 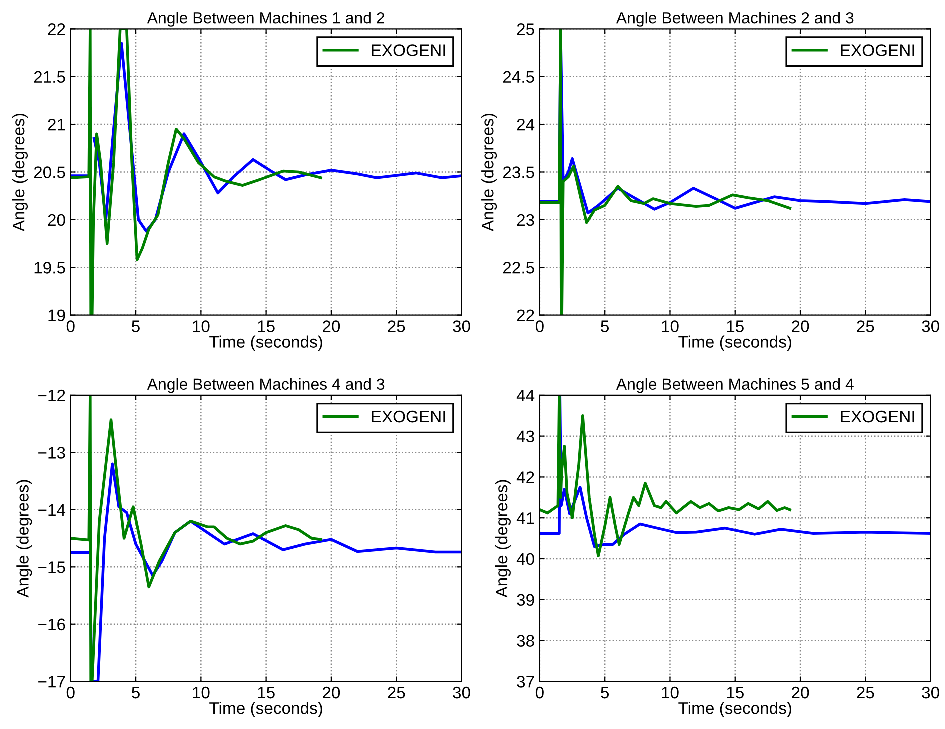 What do you see at coordinates (526, 124) in the screenshot?
I see `y-tick-label: 24` at bounding box center [526, 124].